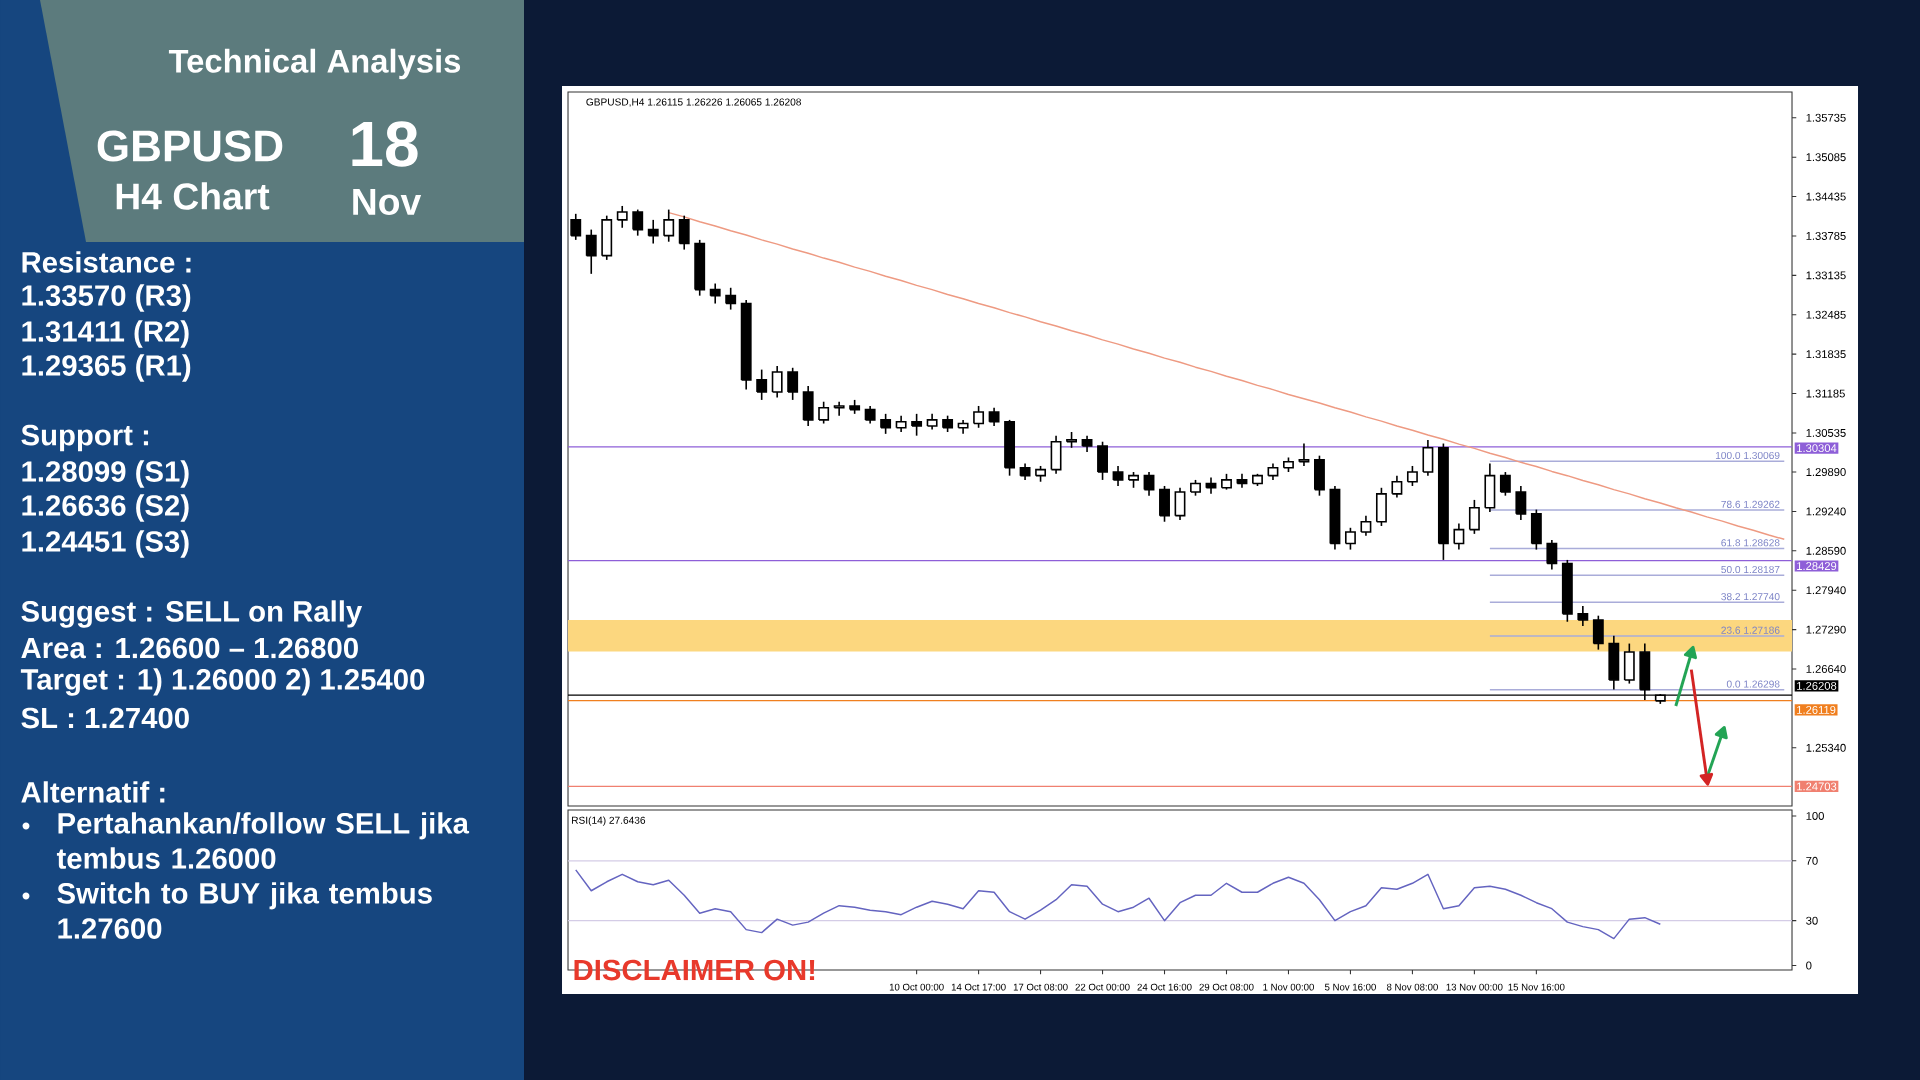 The image size is (1920, 1080). What do you see at coordinates (694, 970) in the screenshot?
I see `annotation: DISCLAIMER ON!` at bounding box center [694, 970].